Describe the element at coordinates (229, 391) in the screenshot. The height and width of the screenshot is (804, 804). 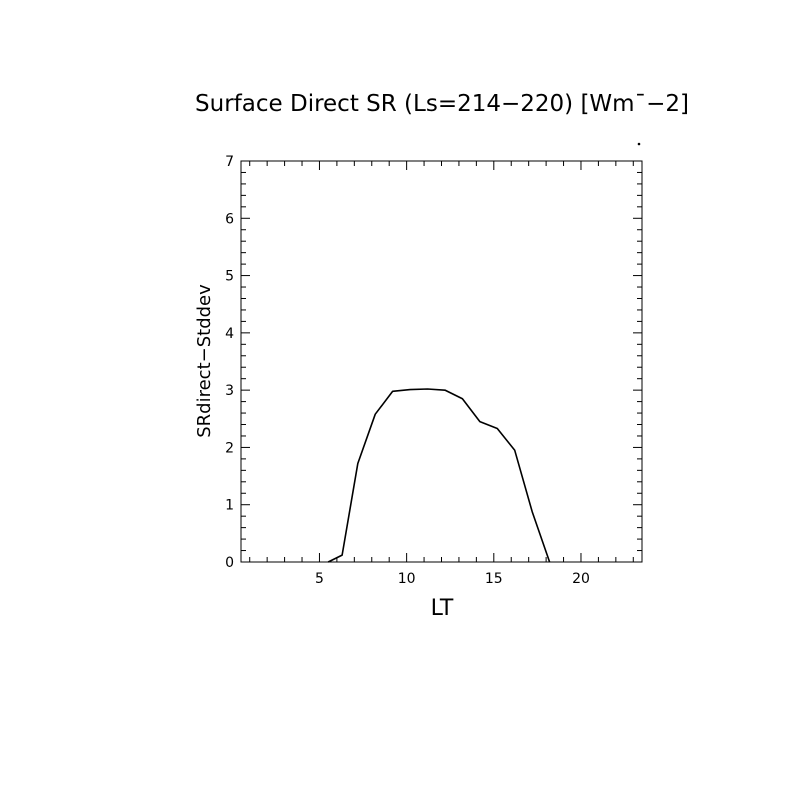
I see `y-tick-label: 3` at that location.